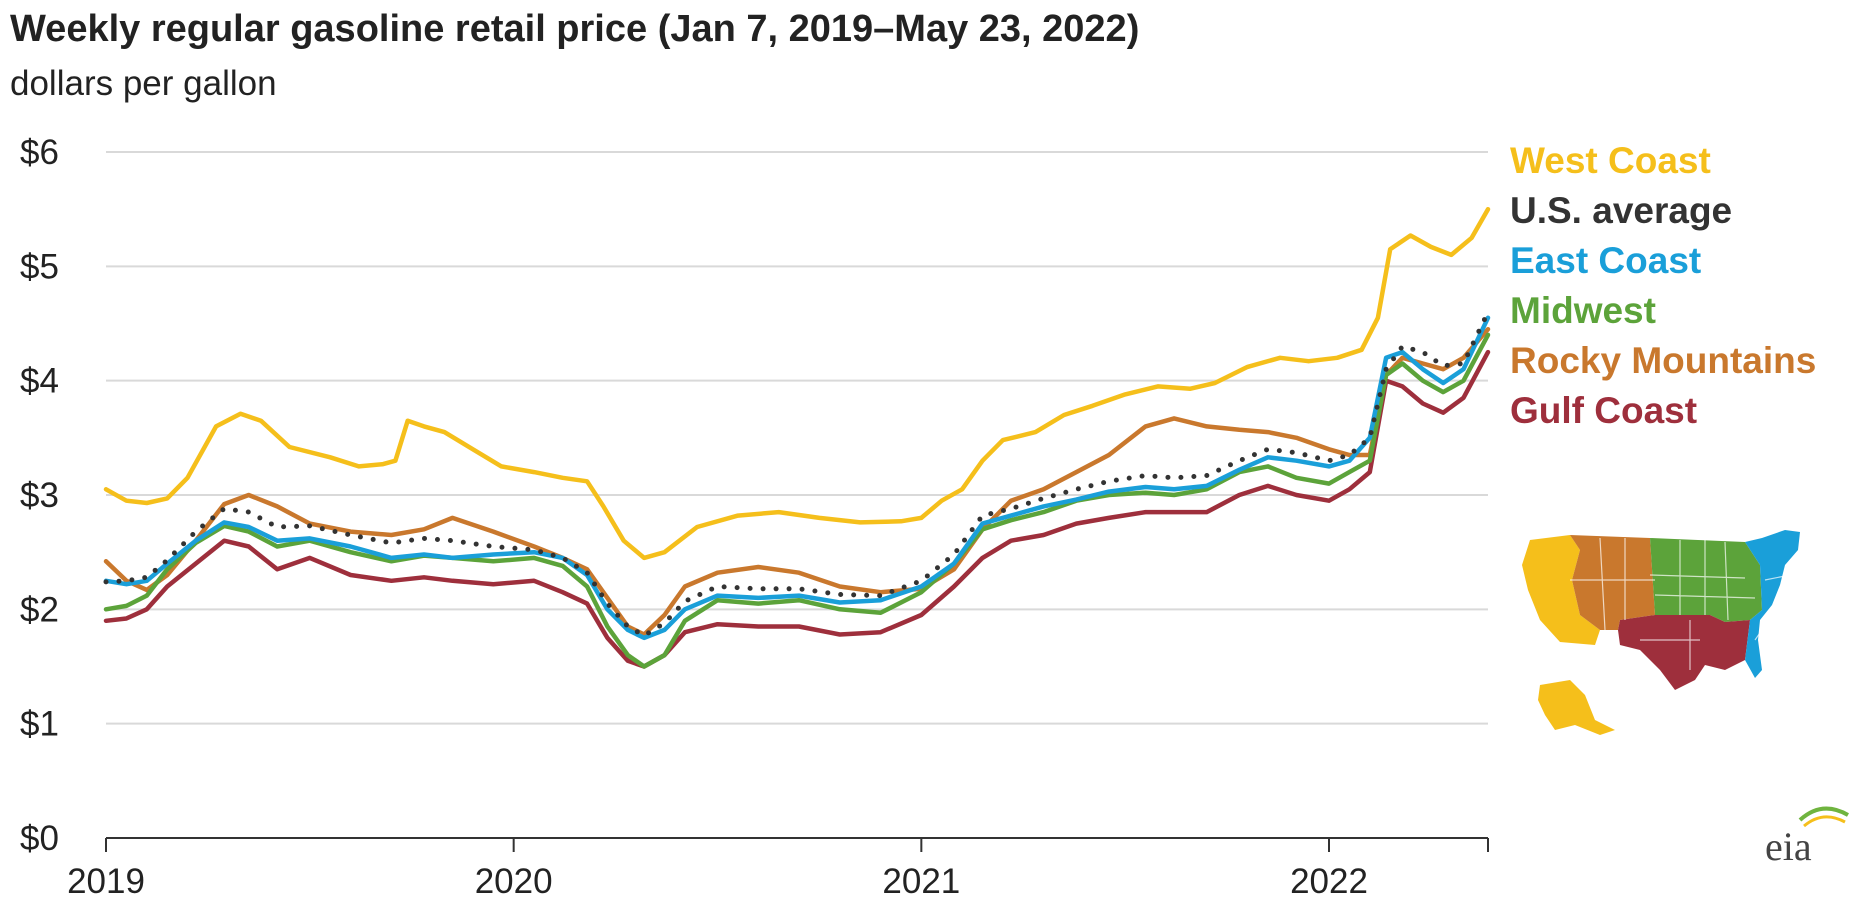 The image size is (1876, 900). Describe the element at coordinates (1788, 846) in the screenshot. I see `logo-text: eia` at that location.